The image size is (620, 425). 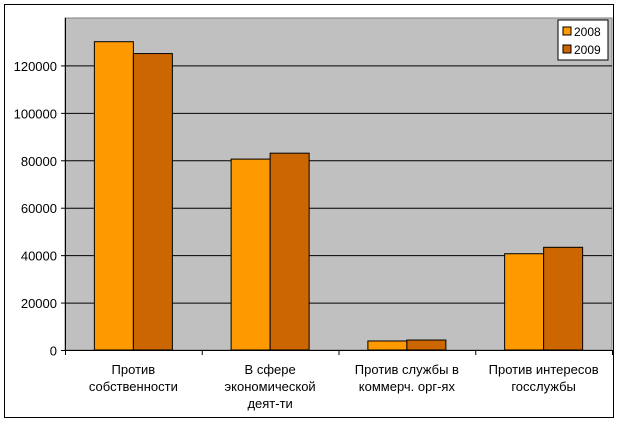 What do you see at coordinates (270, 386) in the screenshot?
I see `x-tick-label: В сфере экономической деят-ти` at bounding box center [270, 386].